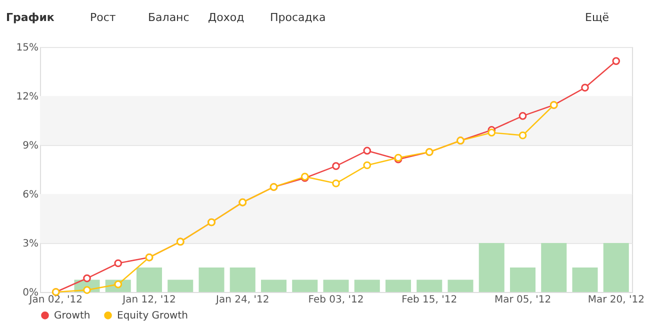 The height and width of the screenshot is (335, 645). What do you see at coordinates (523, 300) in the screenshot?
I see `x-tick-label: Mar 05, '12` at bounding box center [523, 300].